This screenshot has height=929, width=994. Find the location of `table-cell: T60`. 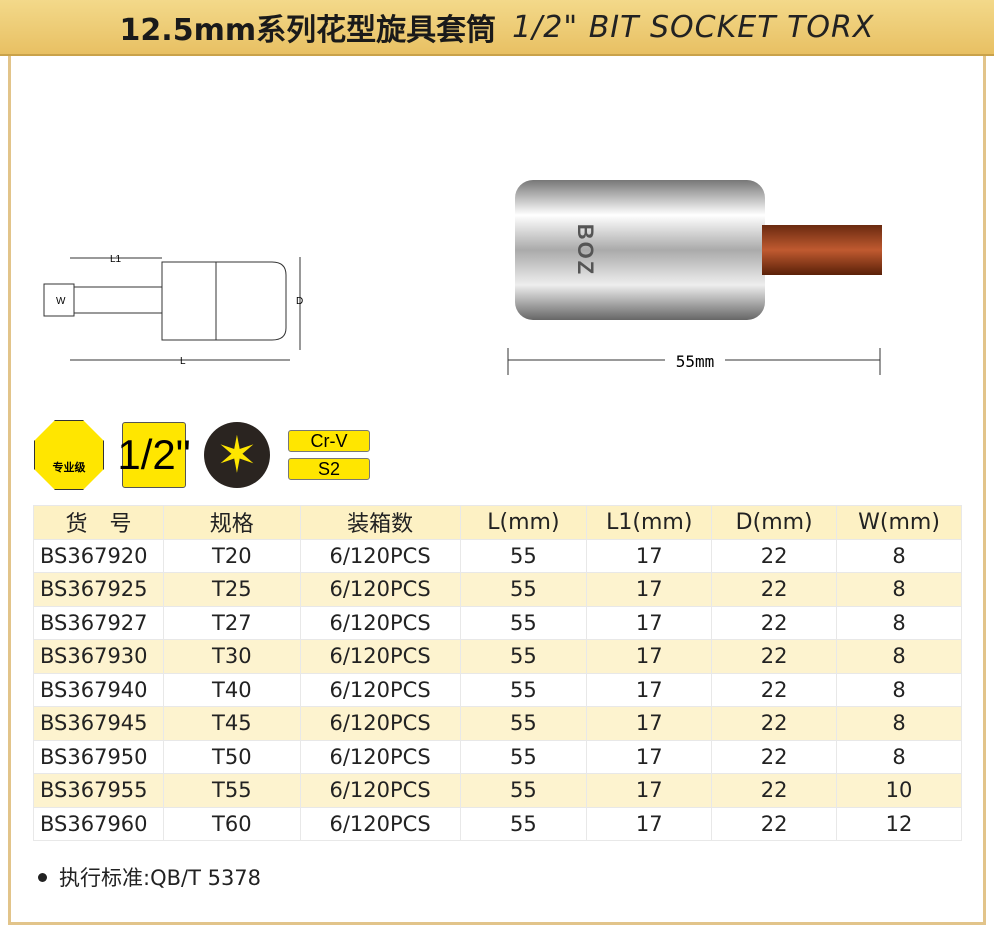

table-cell: T60 is located at coordinates (231, 823).